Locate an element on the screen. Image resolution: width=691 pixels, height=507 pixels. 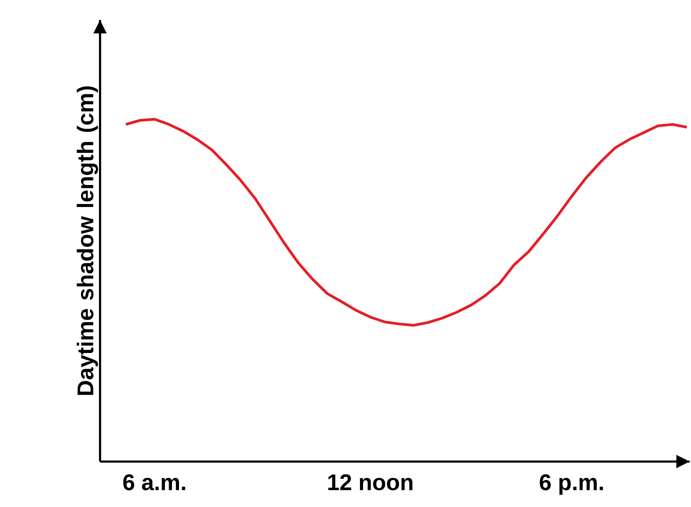
y-axis-title: Daytime shadow length (cm) is located at coordinates (87, 240).